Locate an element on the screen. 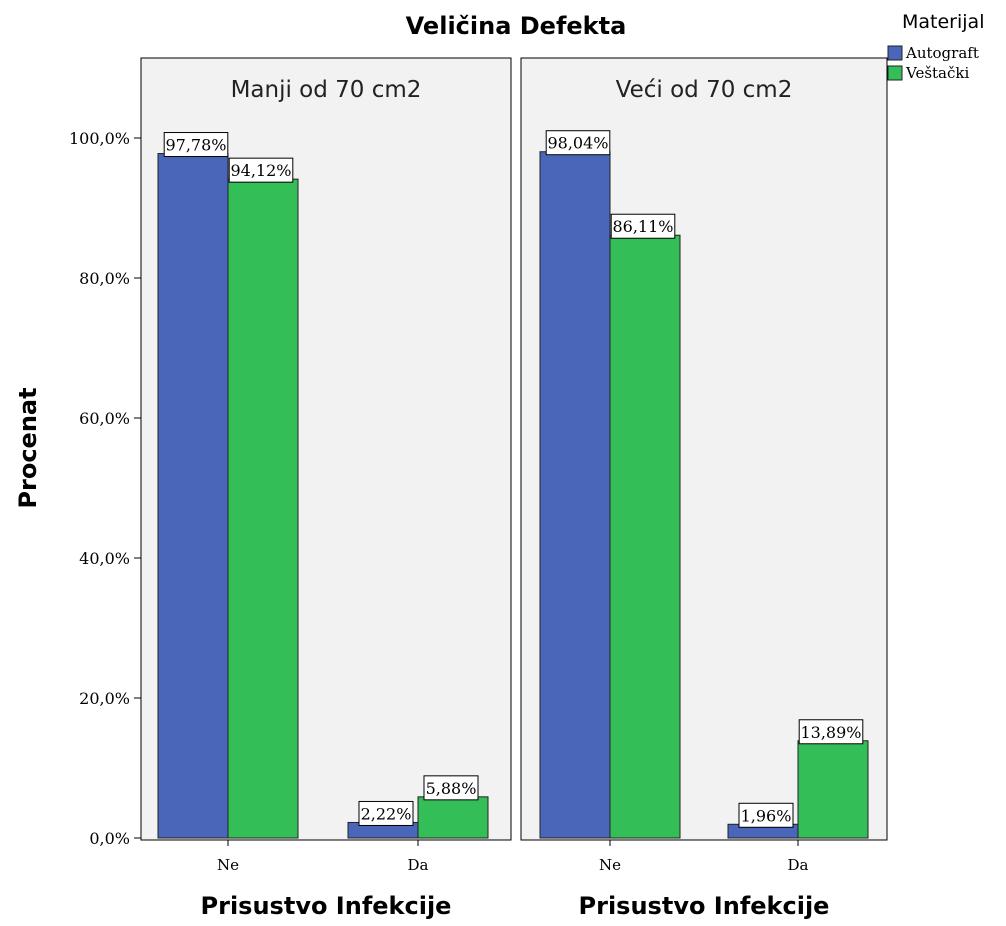 Image resolution: width=1006 pixels, height=926 pixels. data-label: 94,12% is located at coordinates (260, 170).